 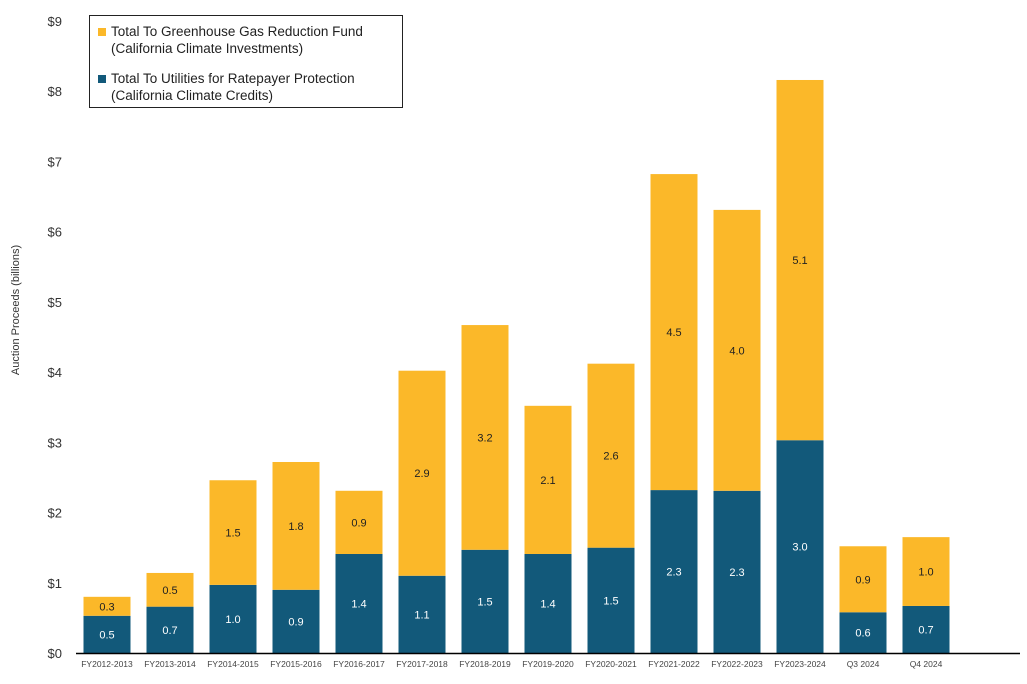 I want to click on data-label: 3.0, so click(x=799, y=548).